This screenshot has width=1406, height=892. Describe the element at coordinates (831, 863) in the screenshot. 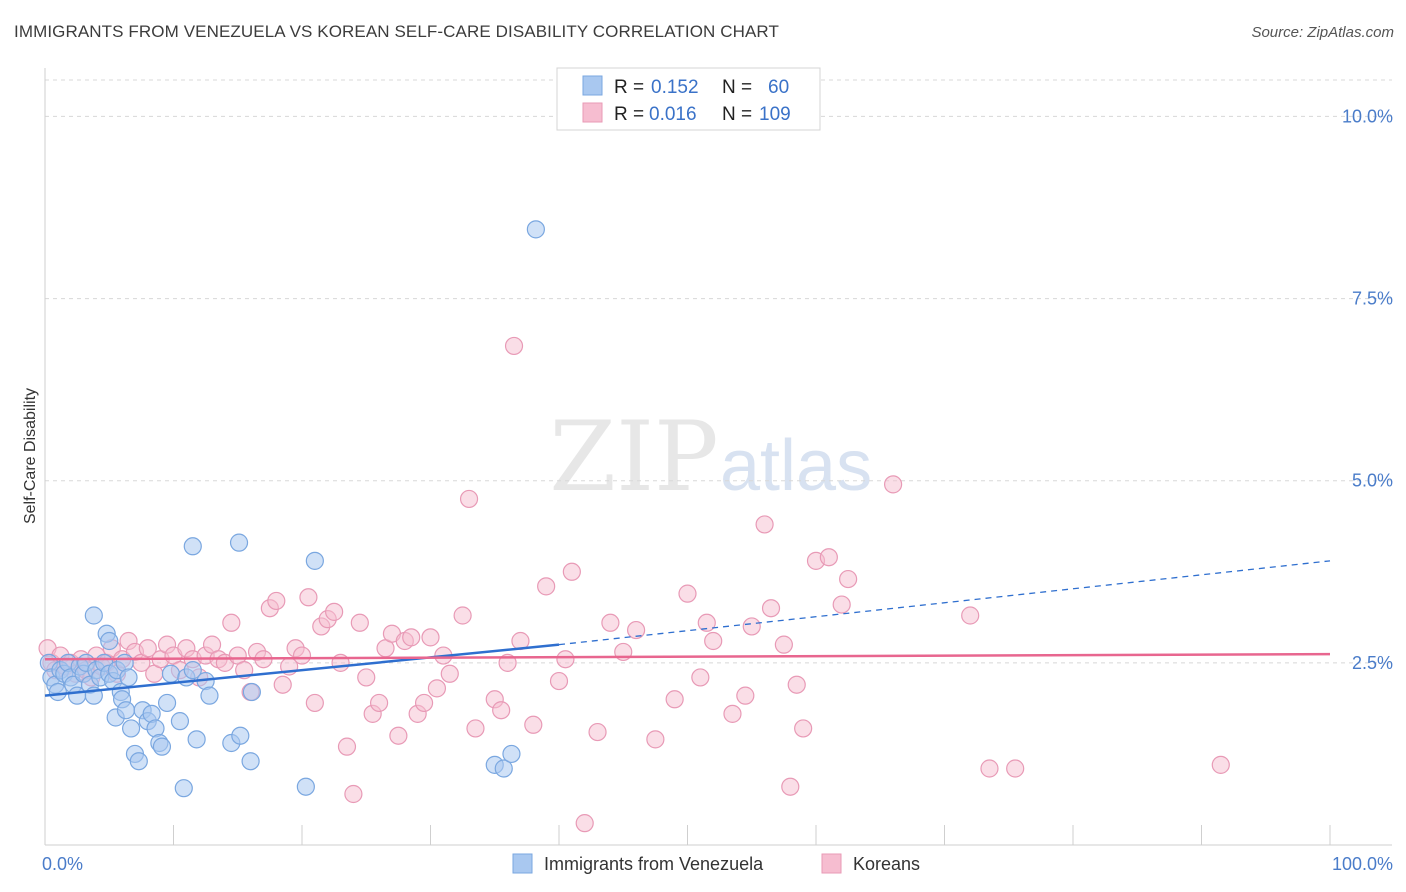

I see `bottom-legend-swatch-korean` at that location.